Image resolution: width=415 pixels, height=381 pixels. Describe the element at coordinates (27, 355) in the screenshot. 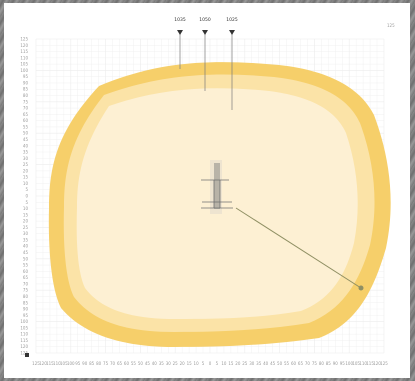

I see `corner-square` at that location.